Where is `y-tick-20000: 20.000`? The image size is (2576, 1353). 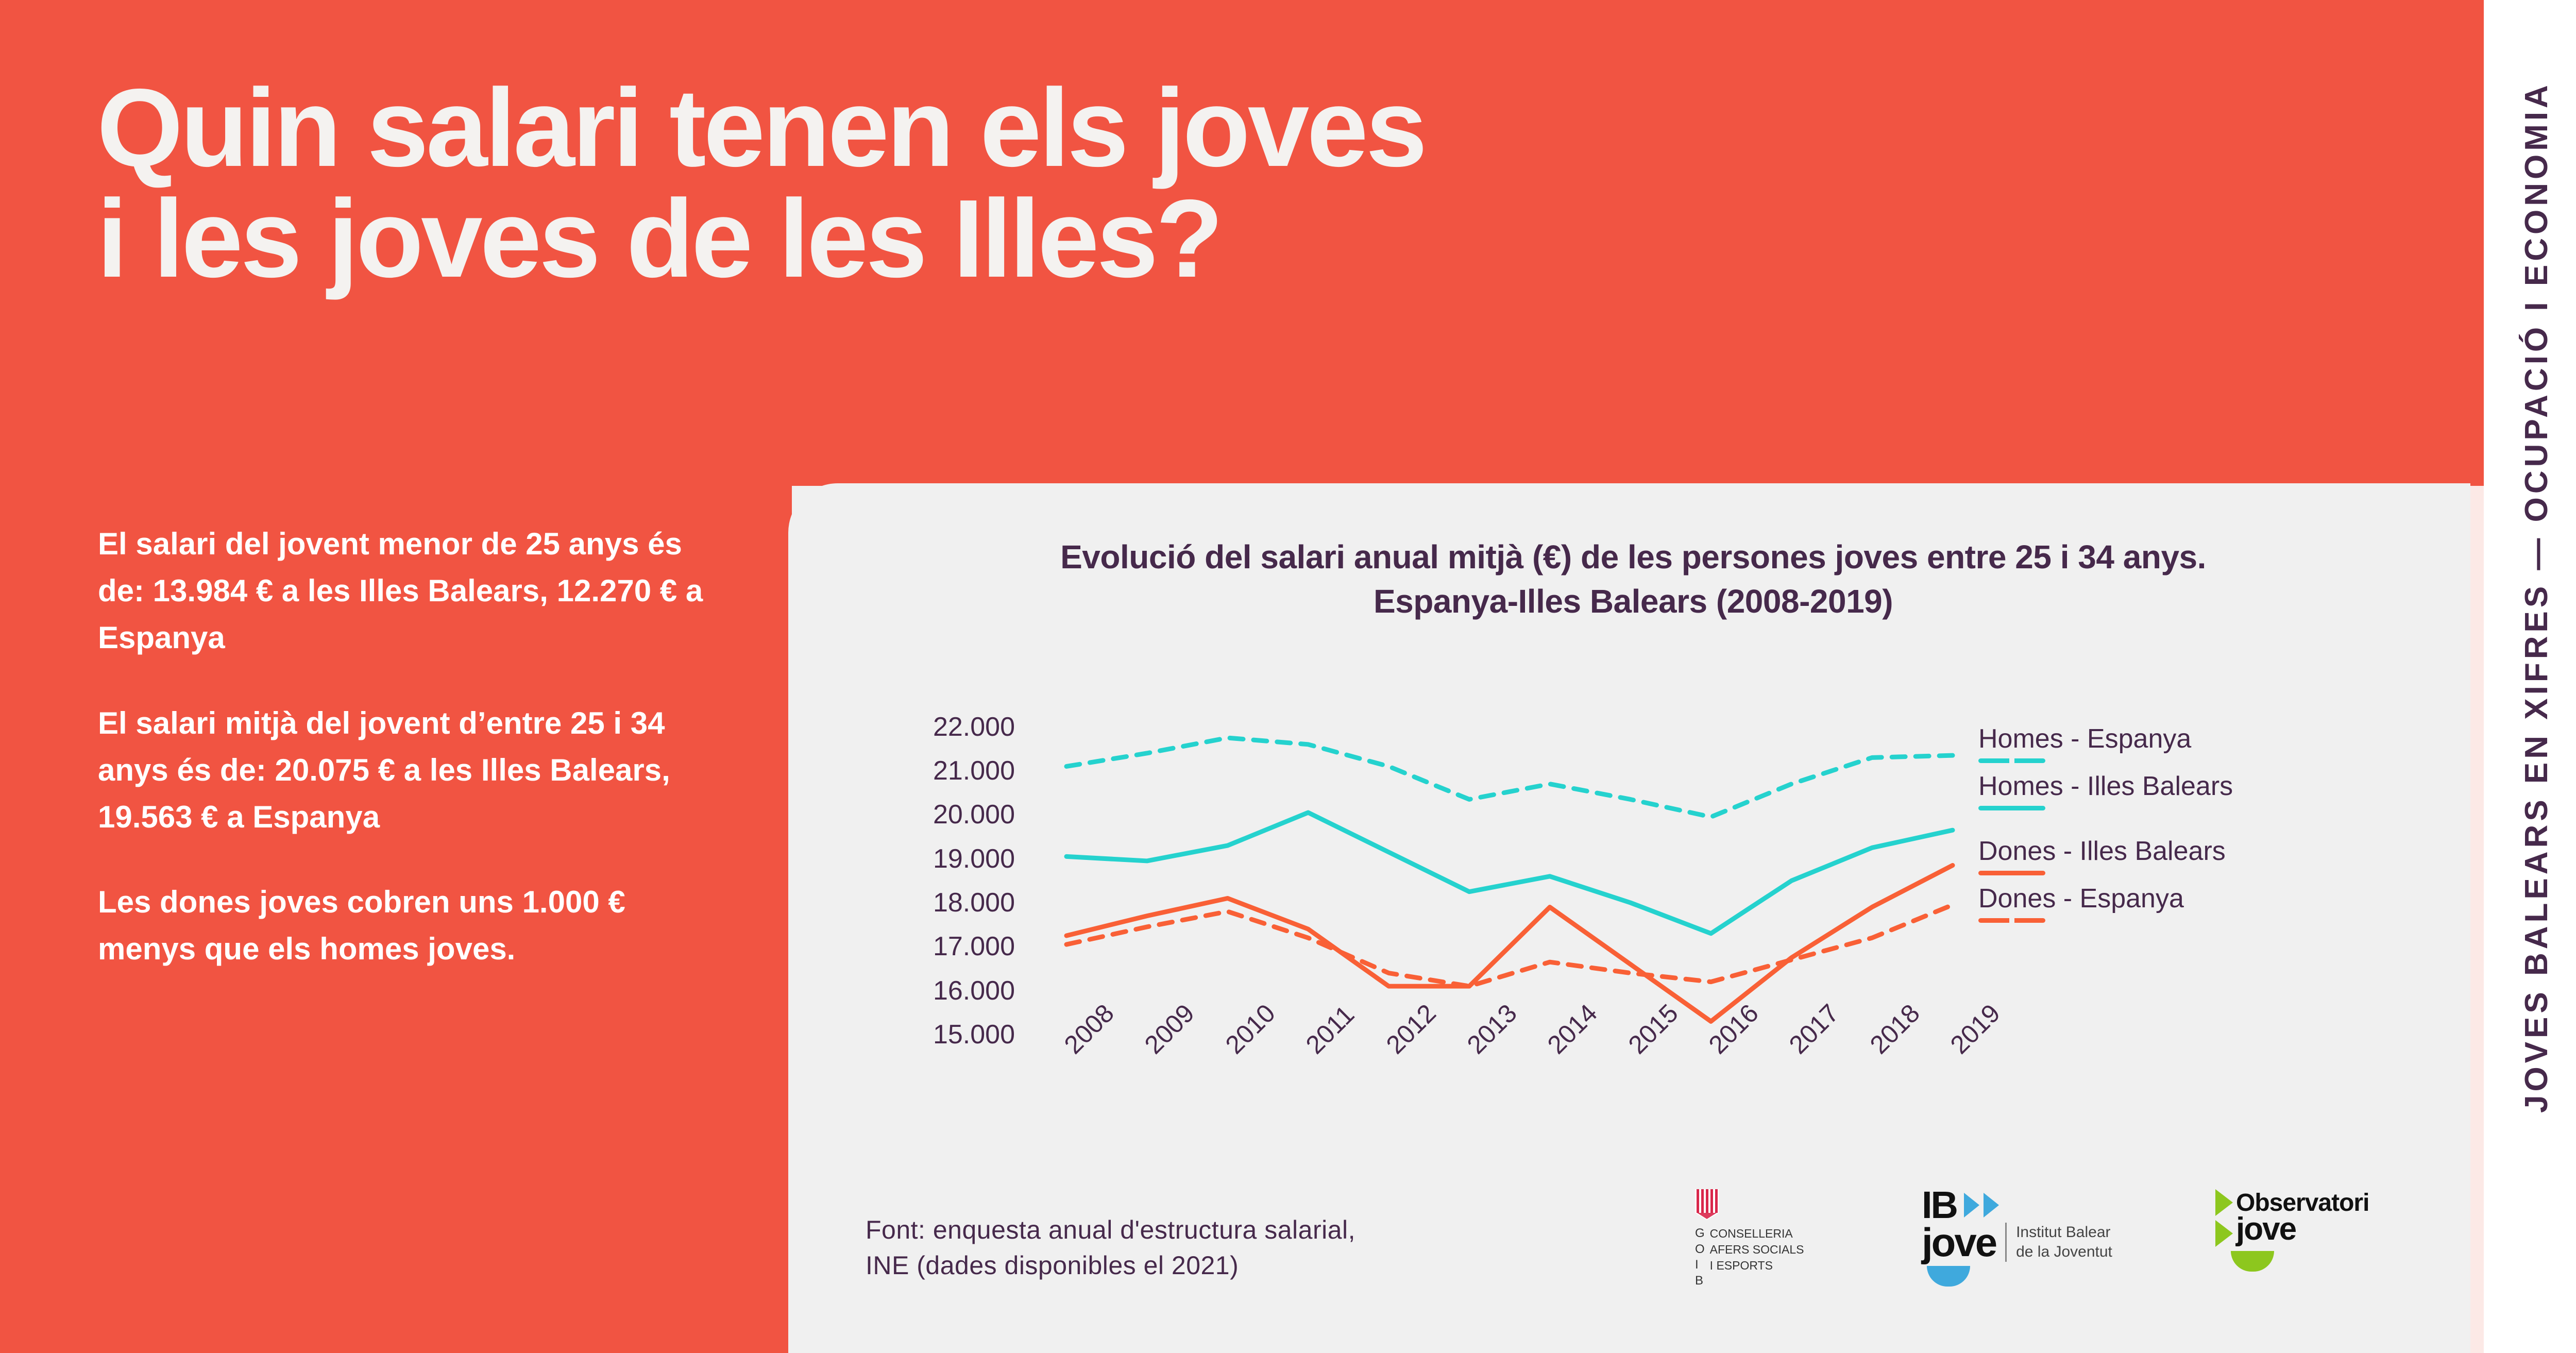 y-tick-20000: 20.000 is located at coordinates (974, 815).